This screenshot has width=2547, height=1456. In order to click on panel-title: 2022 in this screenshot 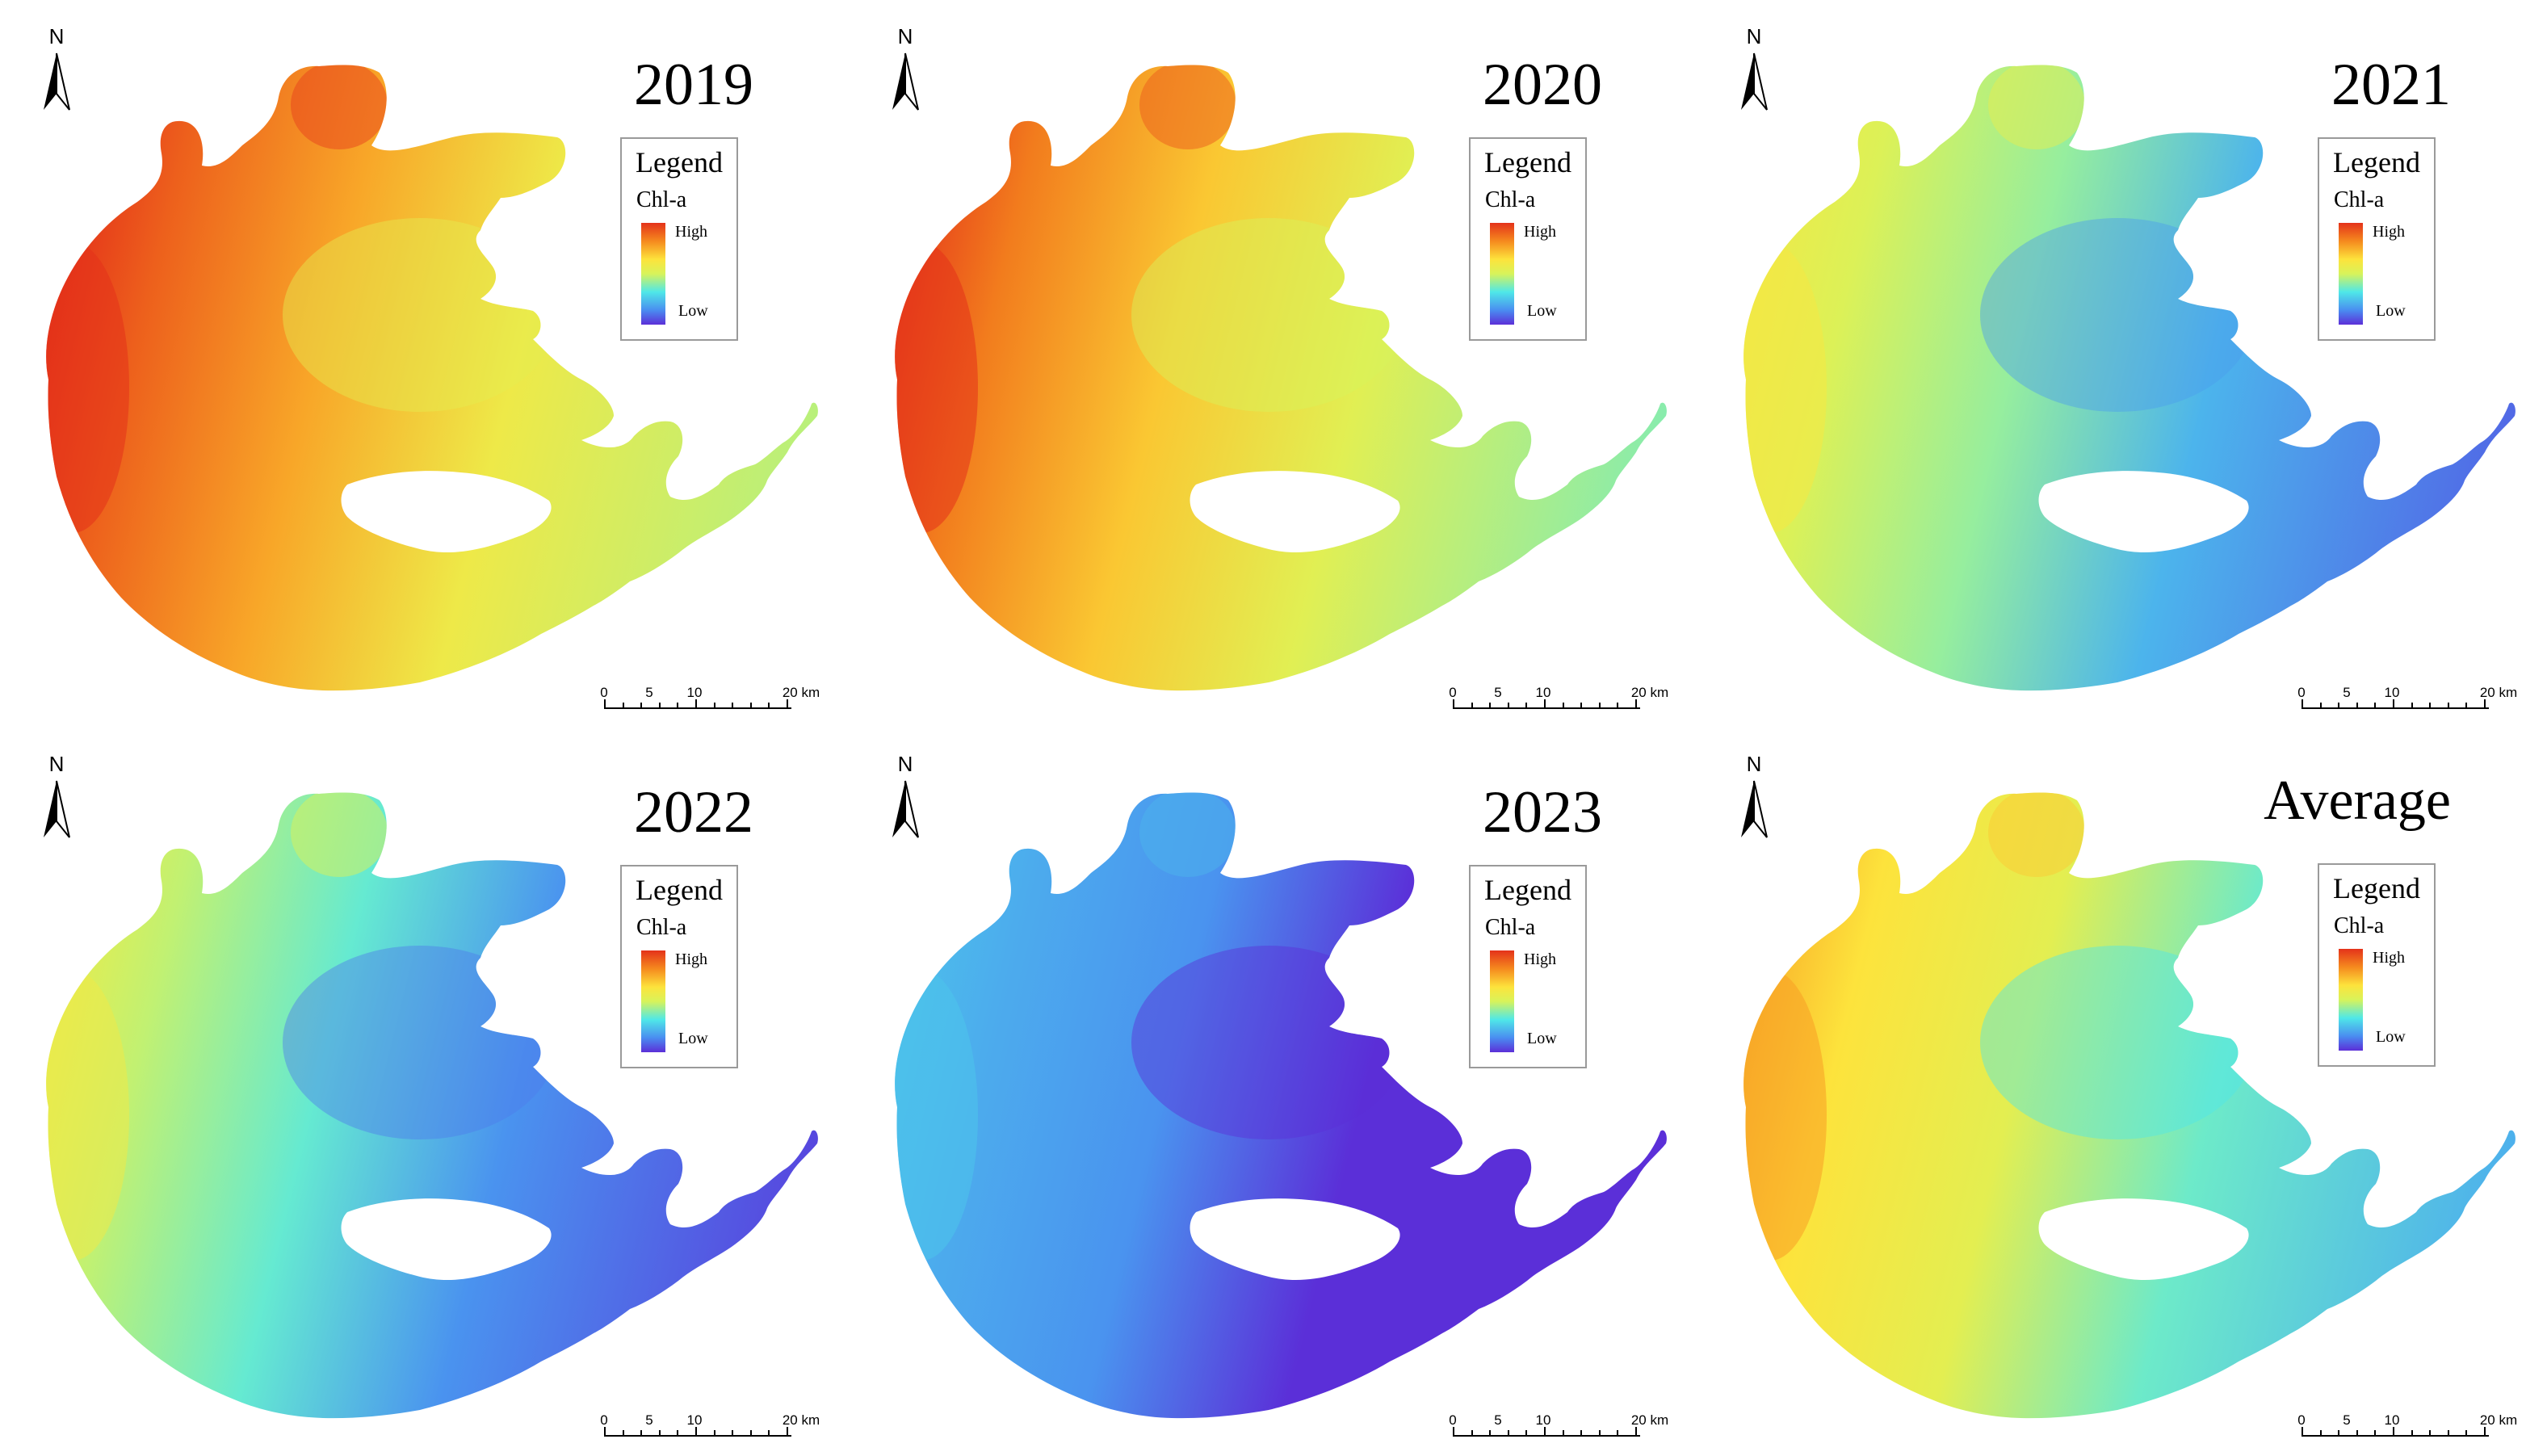, I will do `click(693, 812)`.